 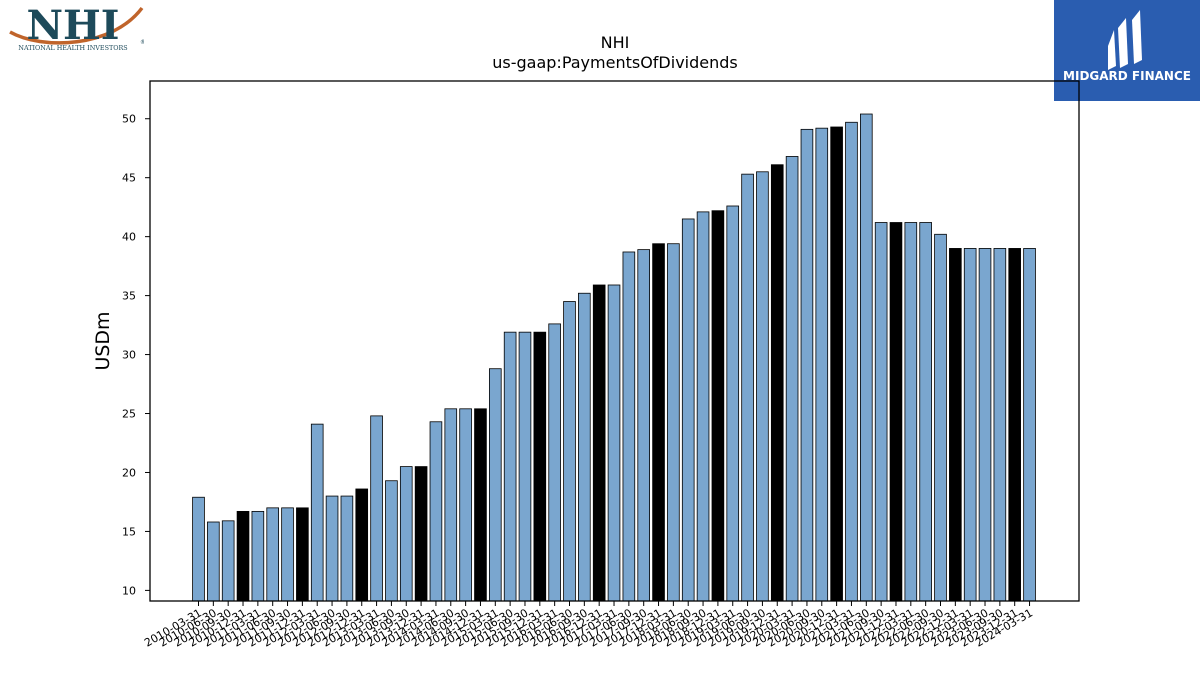 What do you see at coordinates (129, 119) in the screenshot?
I see `y-tick-label: 50` at bounding box center [129, 119].